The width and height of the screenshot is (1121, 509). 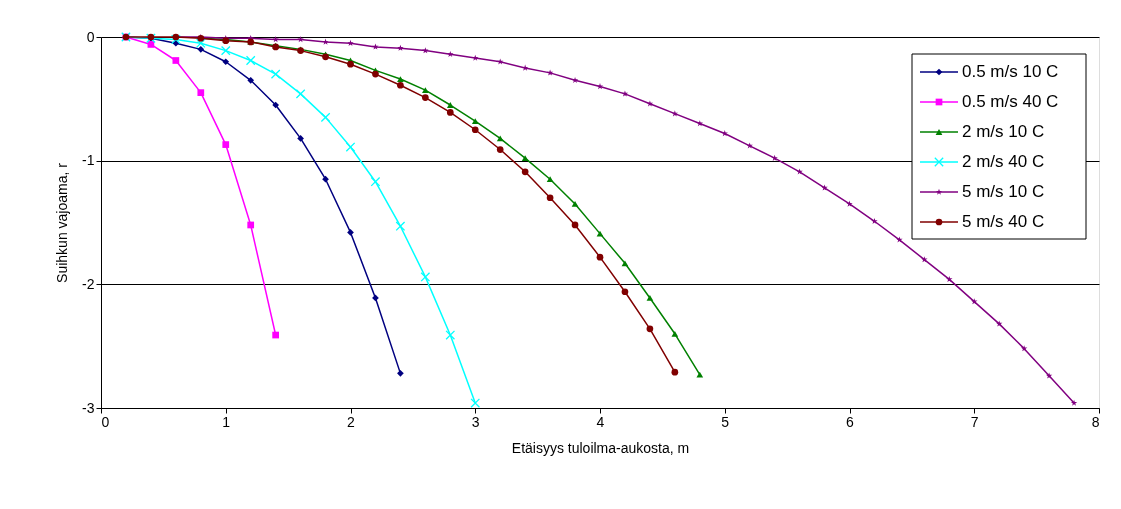 I want to click on x-tick-label: 7, so click(x=974, y=421).